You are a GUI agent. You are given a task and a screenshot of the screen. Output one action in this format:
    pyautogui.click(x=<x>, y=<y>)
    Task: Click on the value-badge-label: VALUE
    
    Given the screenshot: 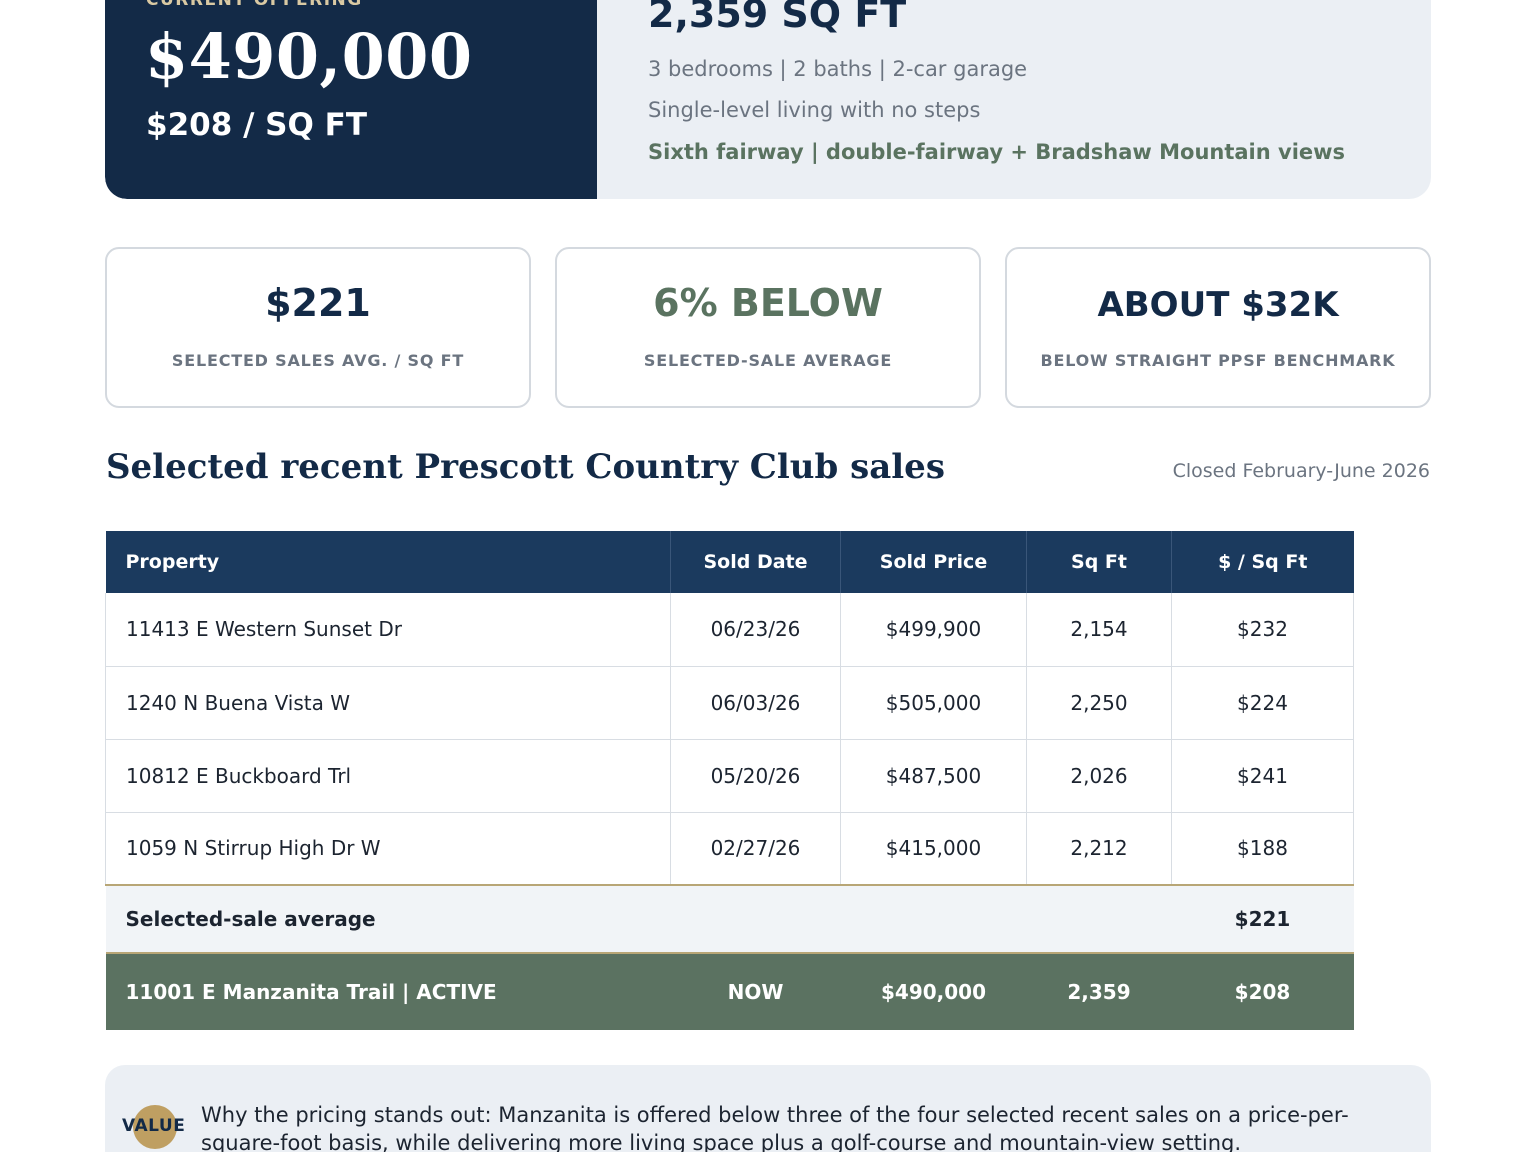 What is the action you would take?
    pyautogui.click(x=154, y=1126)
    